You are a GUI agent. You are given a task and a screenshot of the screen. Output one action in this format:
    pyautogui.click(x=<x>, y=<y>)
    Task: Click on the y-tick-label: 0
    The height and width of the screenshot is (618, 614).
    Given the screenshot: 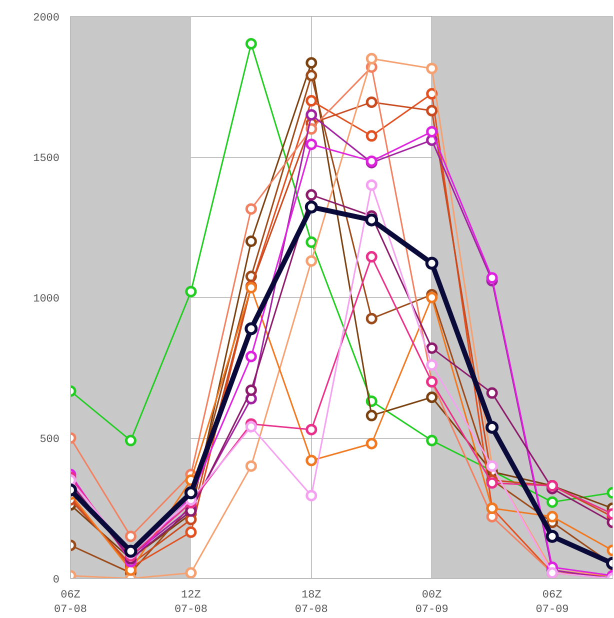 What is the action you would take?
    pyautogui.click(x=56, y=580)
    